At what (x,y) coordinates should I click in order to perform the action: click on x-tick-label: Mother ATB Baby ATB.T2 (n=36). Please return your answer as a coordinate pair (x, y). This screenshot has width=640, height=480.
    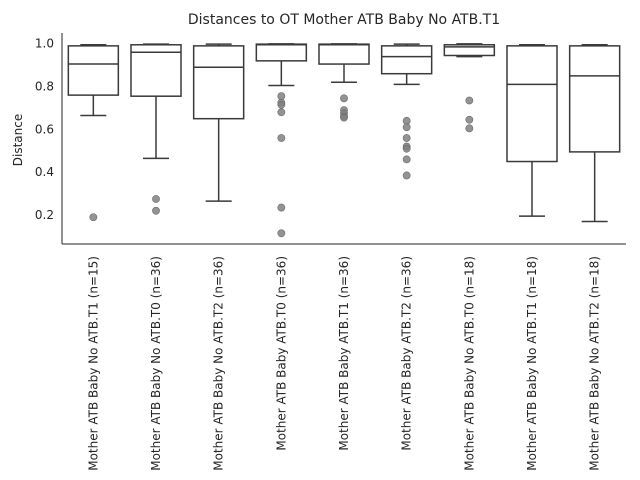
    Looking at the image, I should click on (407, 353).